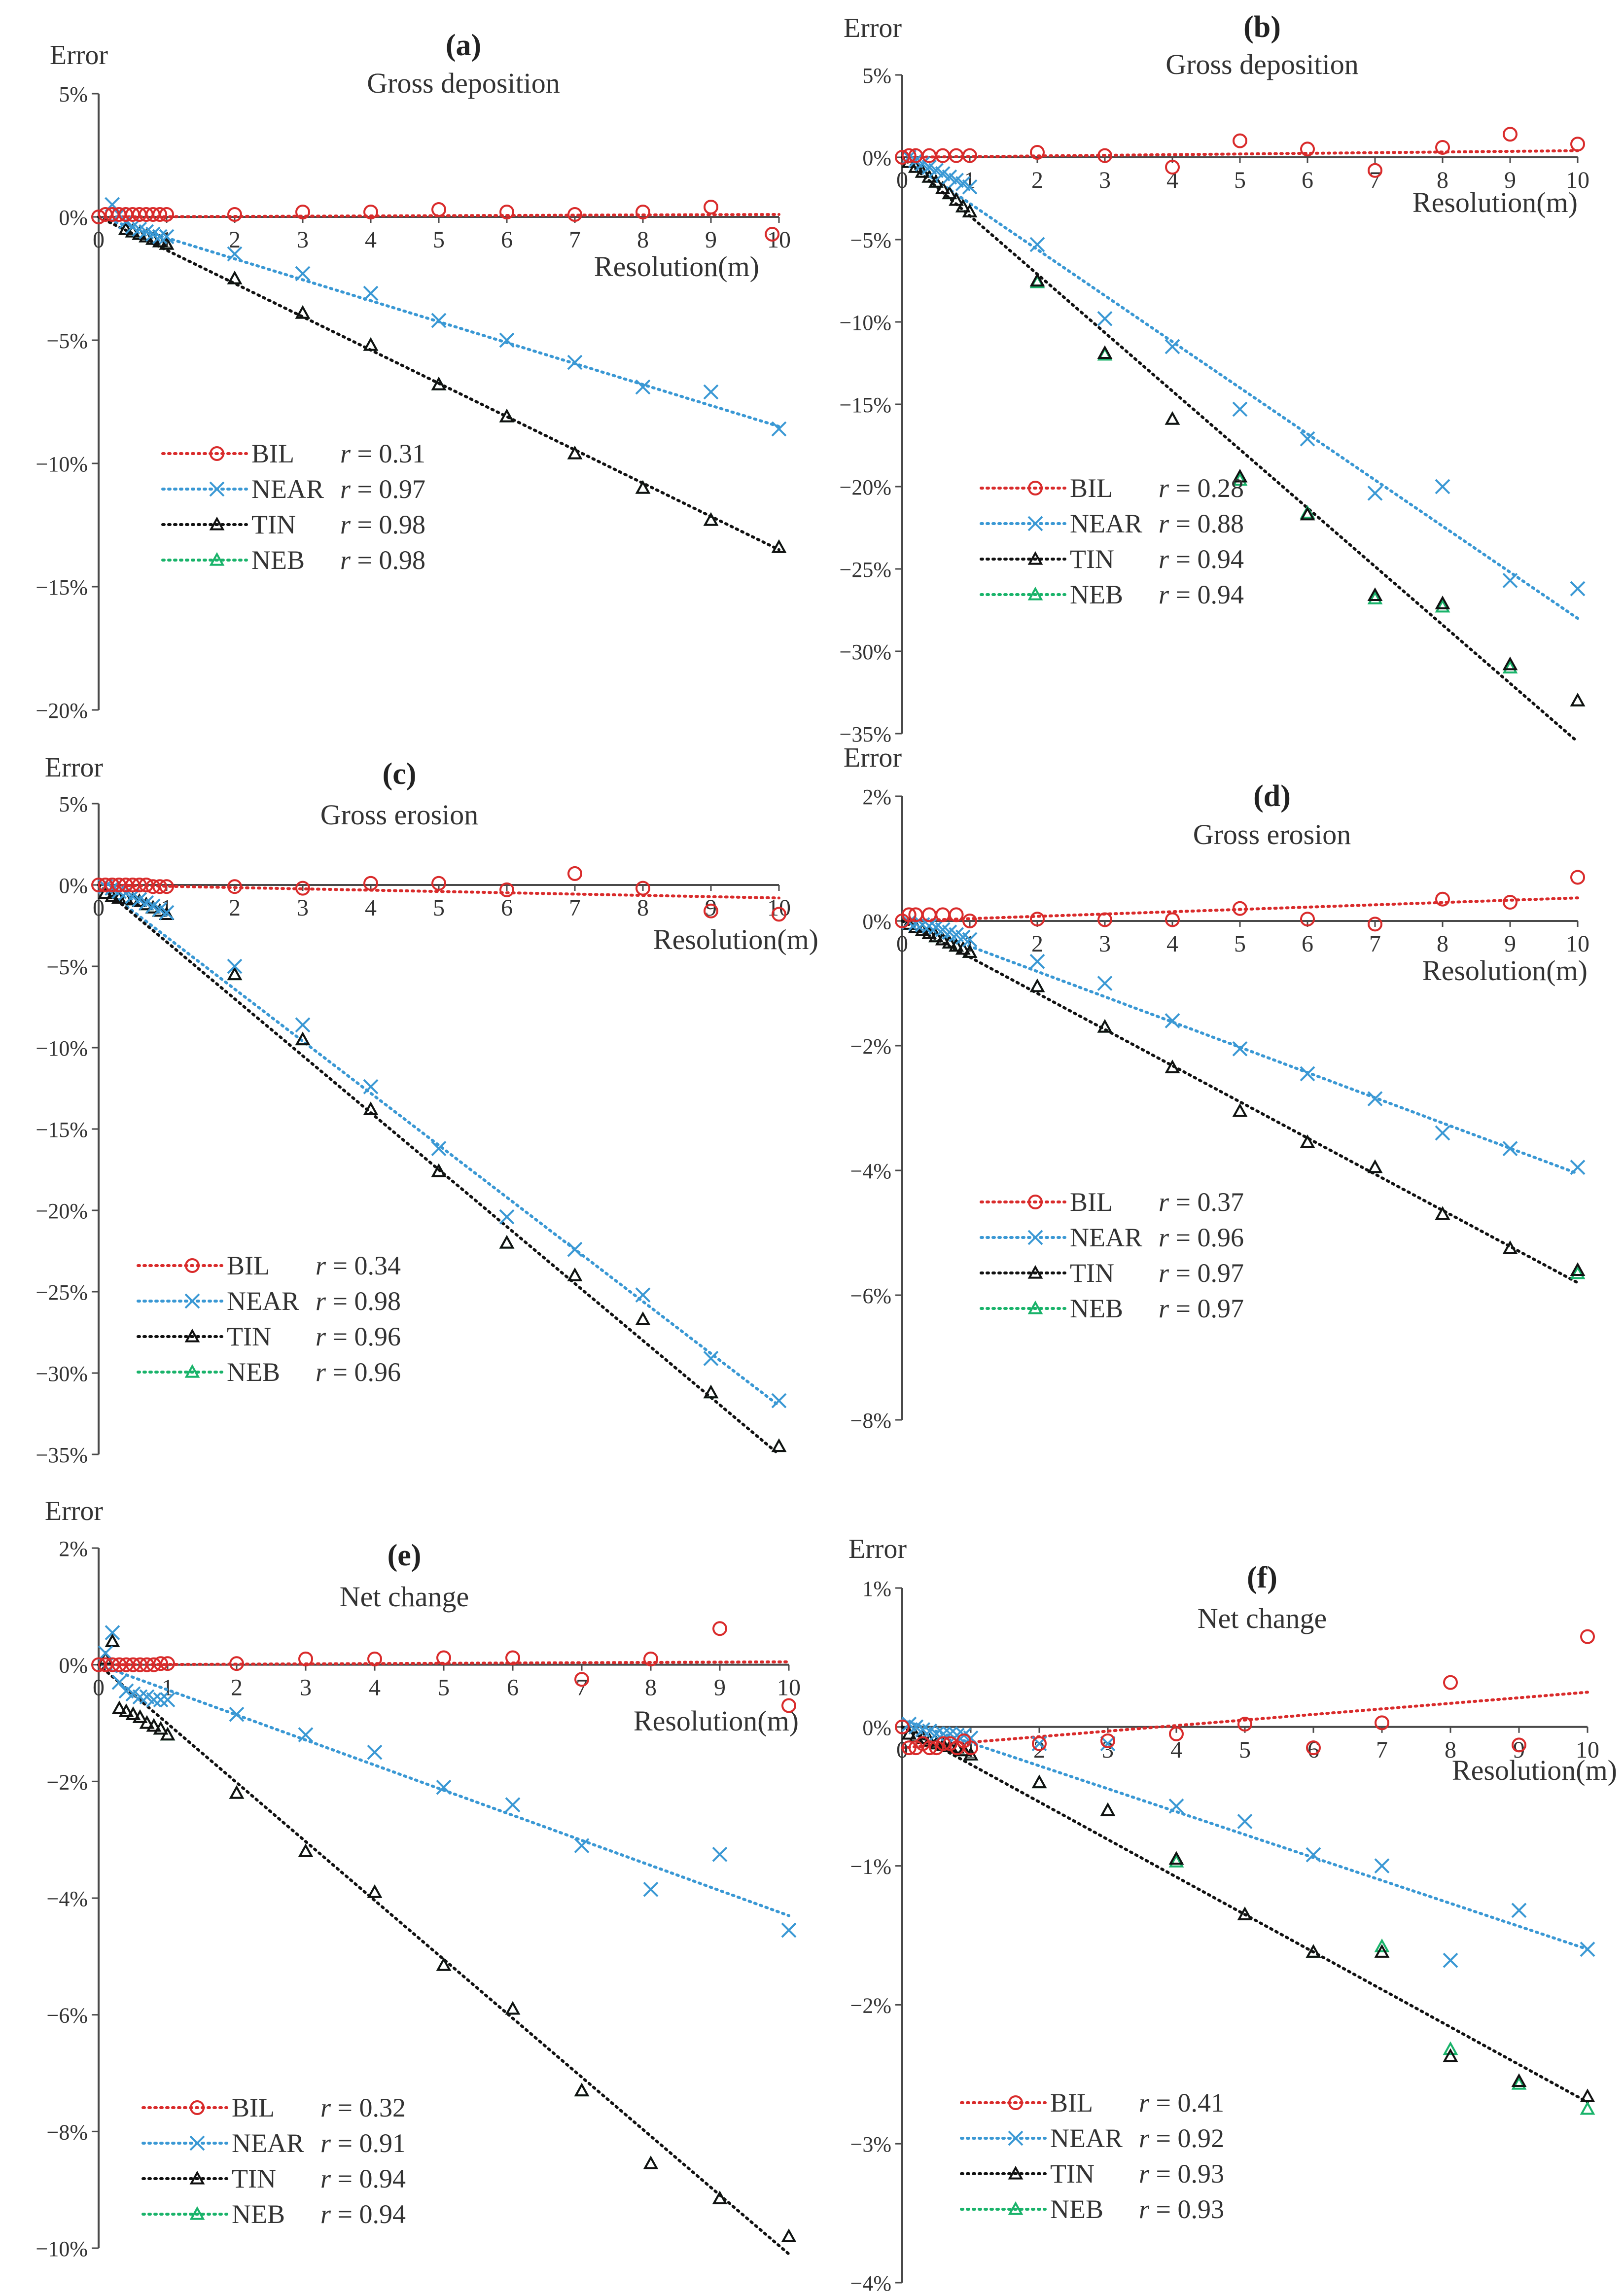  What do you see at coordinates (1106, 523) in the screenshot?
I see `legend-label-near: NEAR` at bounding box center [1106, 523].